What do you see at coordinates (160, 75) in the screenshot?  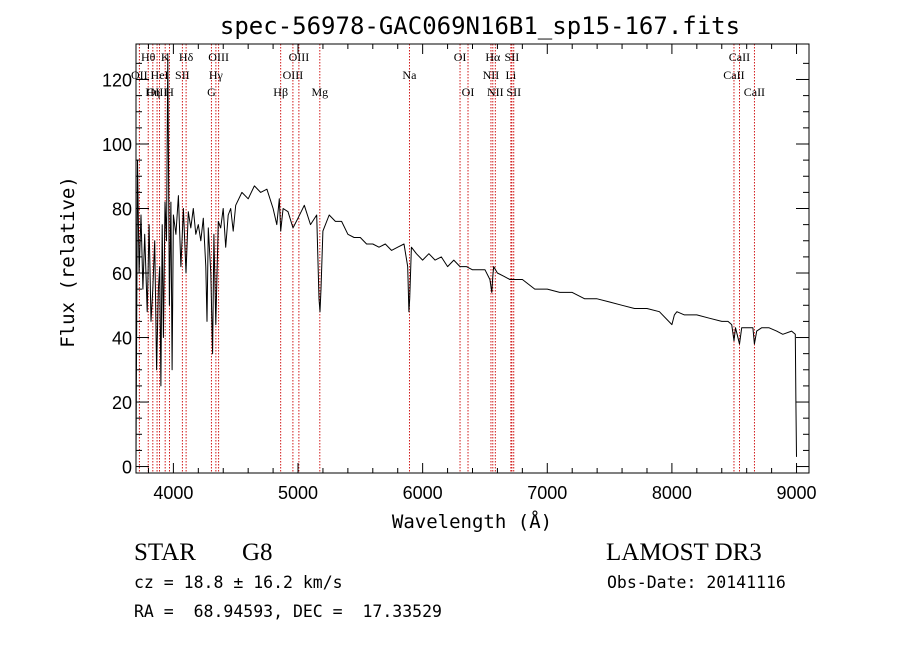 I see `line-marker-label-4: HeI` at bounding box center [160, 75].